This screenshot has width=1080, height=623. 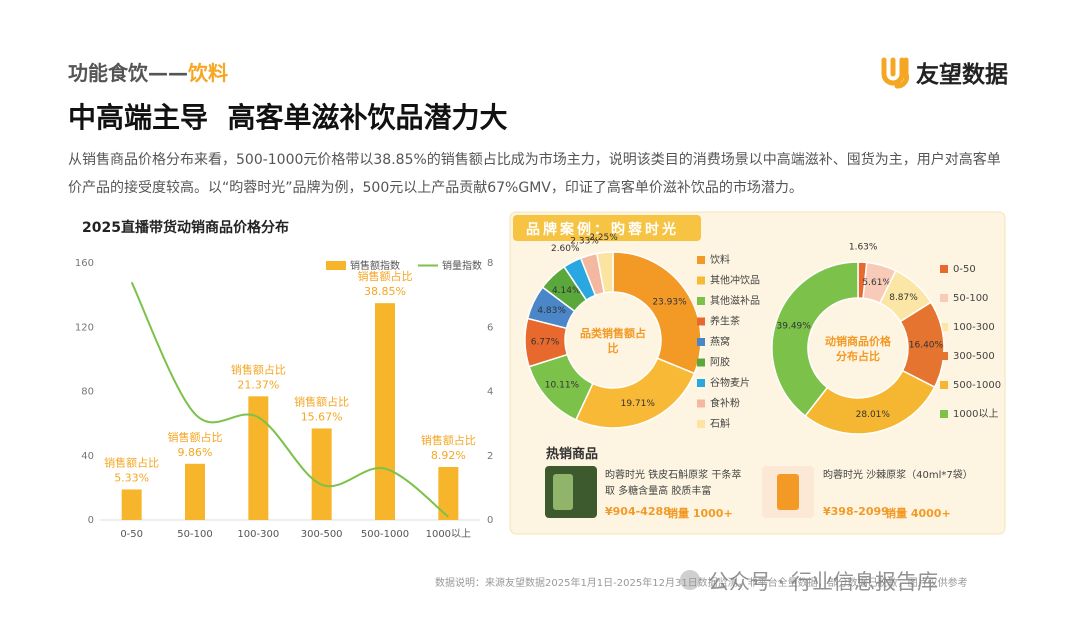 I want to click on slice-label: 2.25%, so click(x=603, y=238).